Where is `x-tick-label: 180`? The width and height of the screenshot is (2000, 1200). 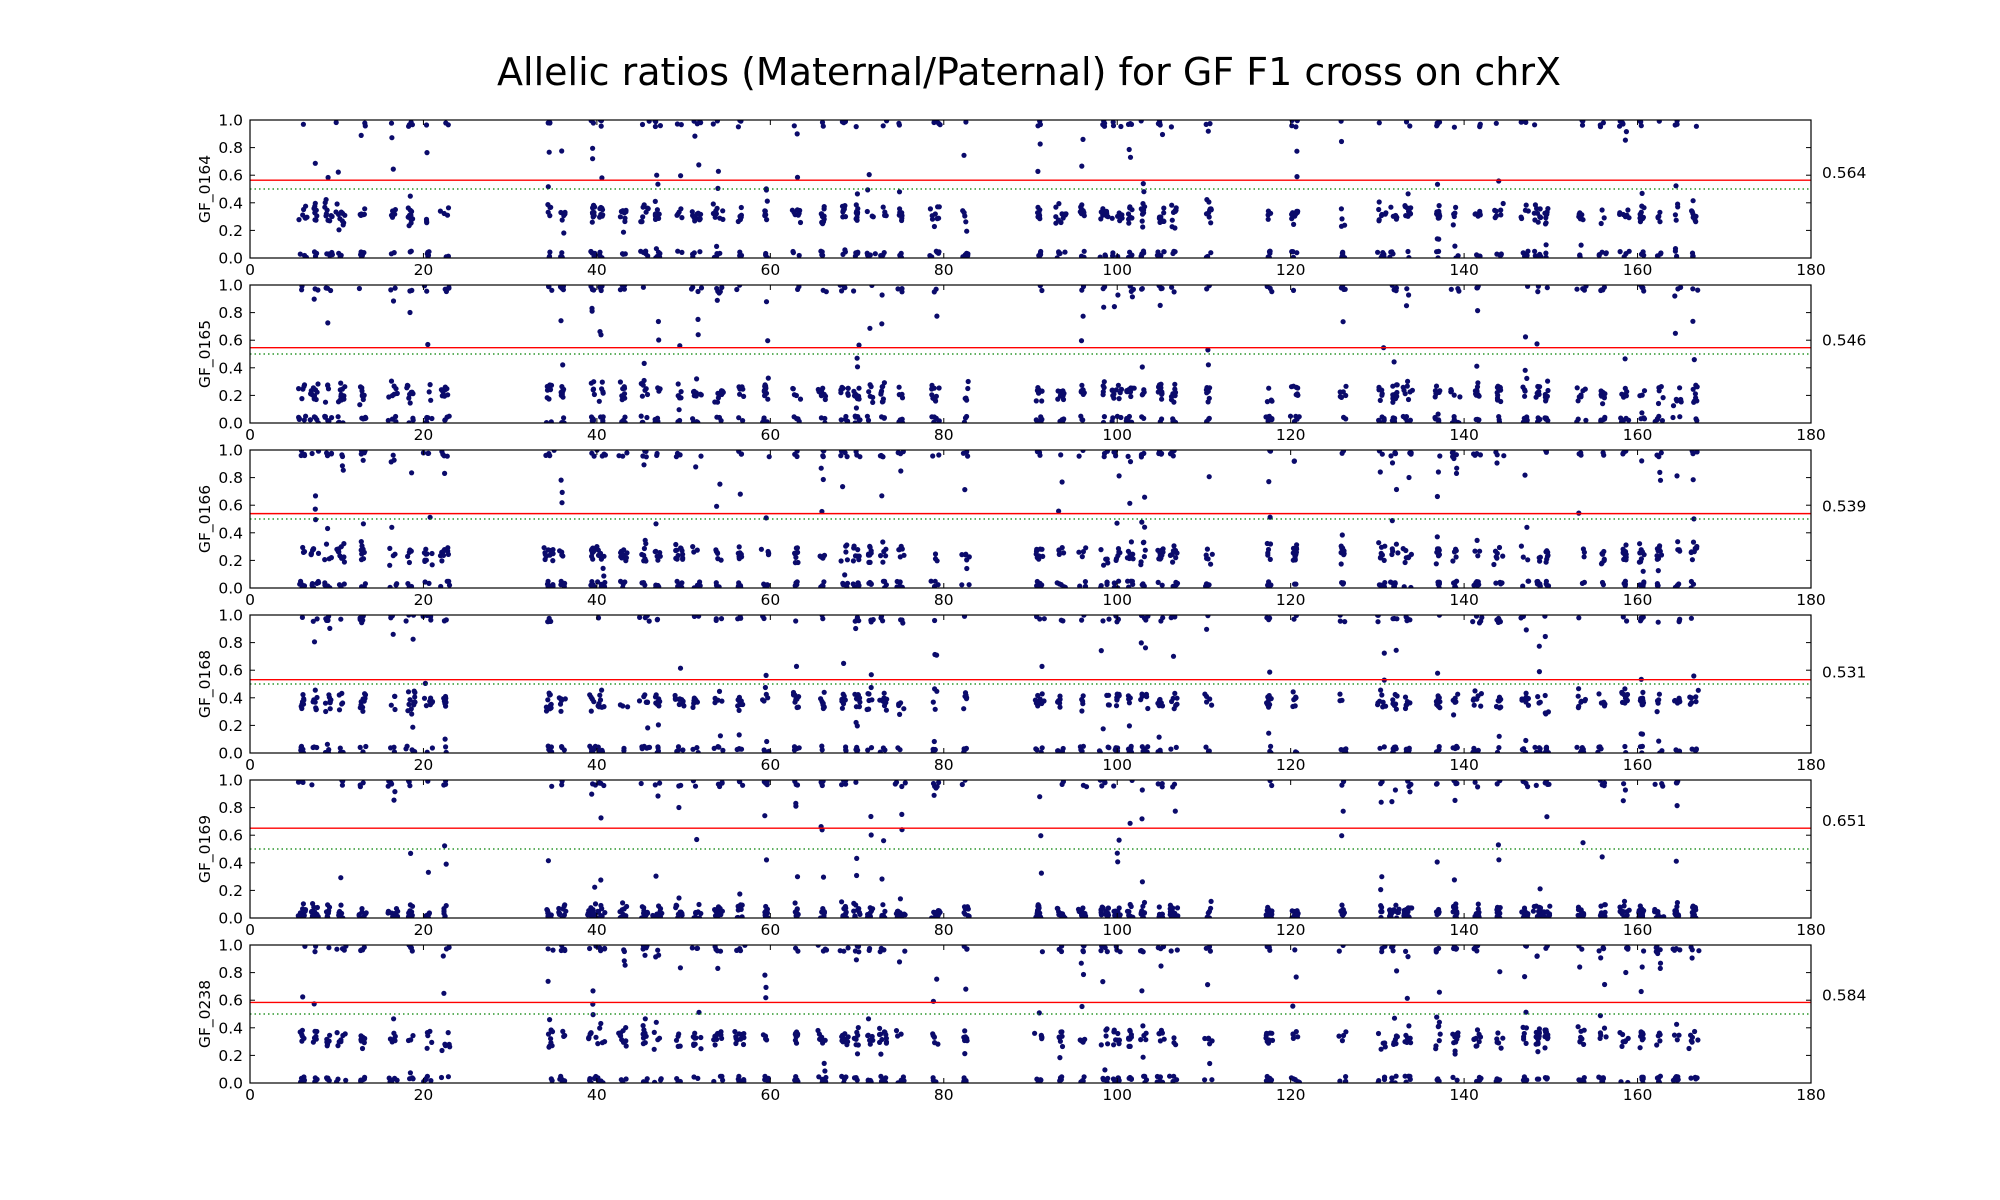 x-tick-label: 180 is located at coordinates (1811, 270).